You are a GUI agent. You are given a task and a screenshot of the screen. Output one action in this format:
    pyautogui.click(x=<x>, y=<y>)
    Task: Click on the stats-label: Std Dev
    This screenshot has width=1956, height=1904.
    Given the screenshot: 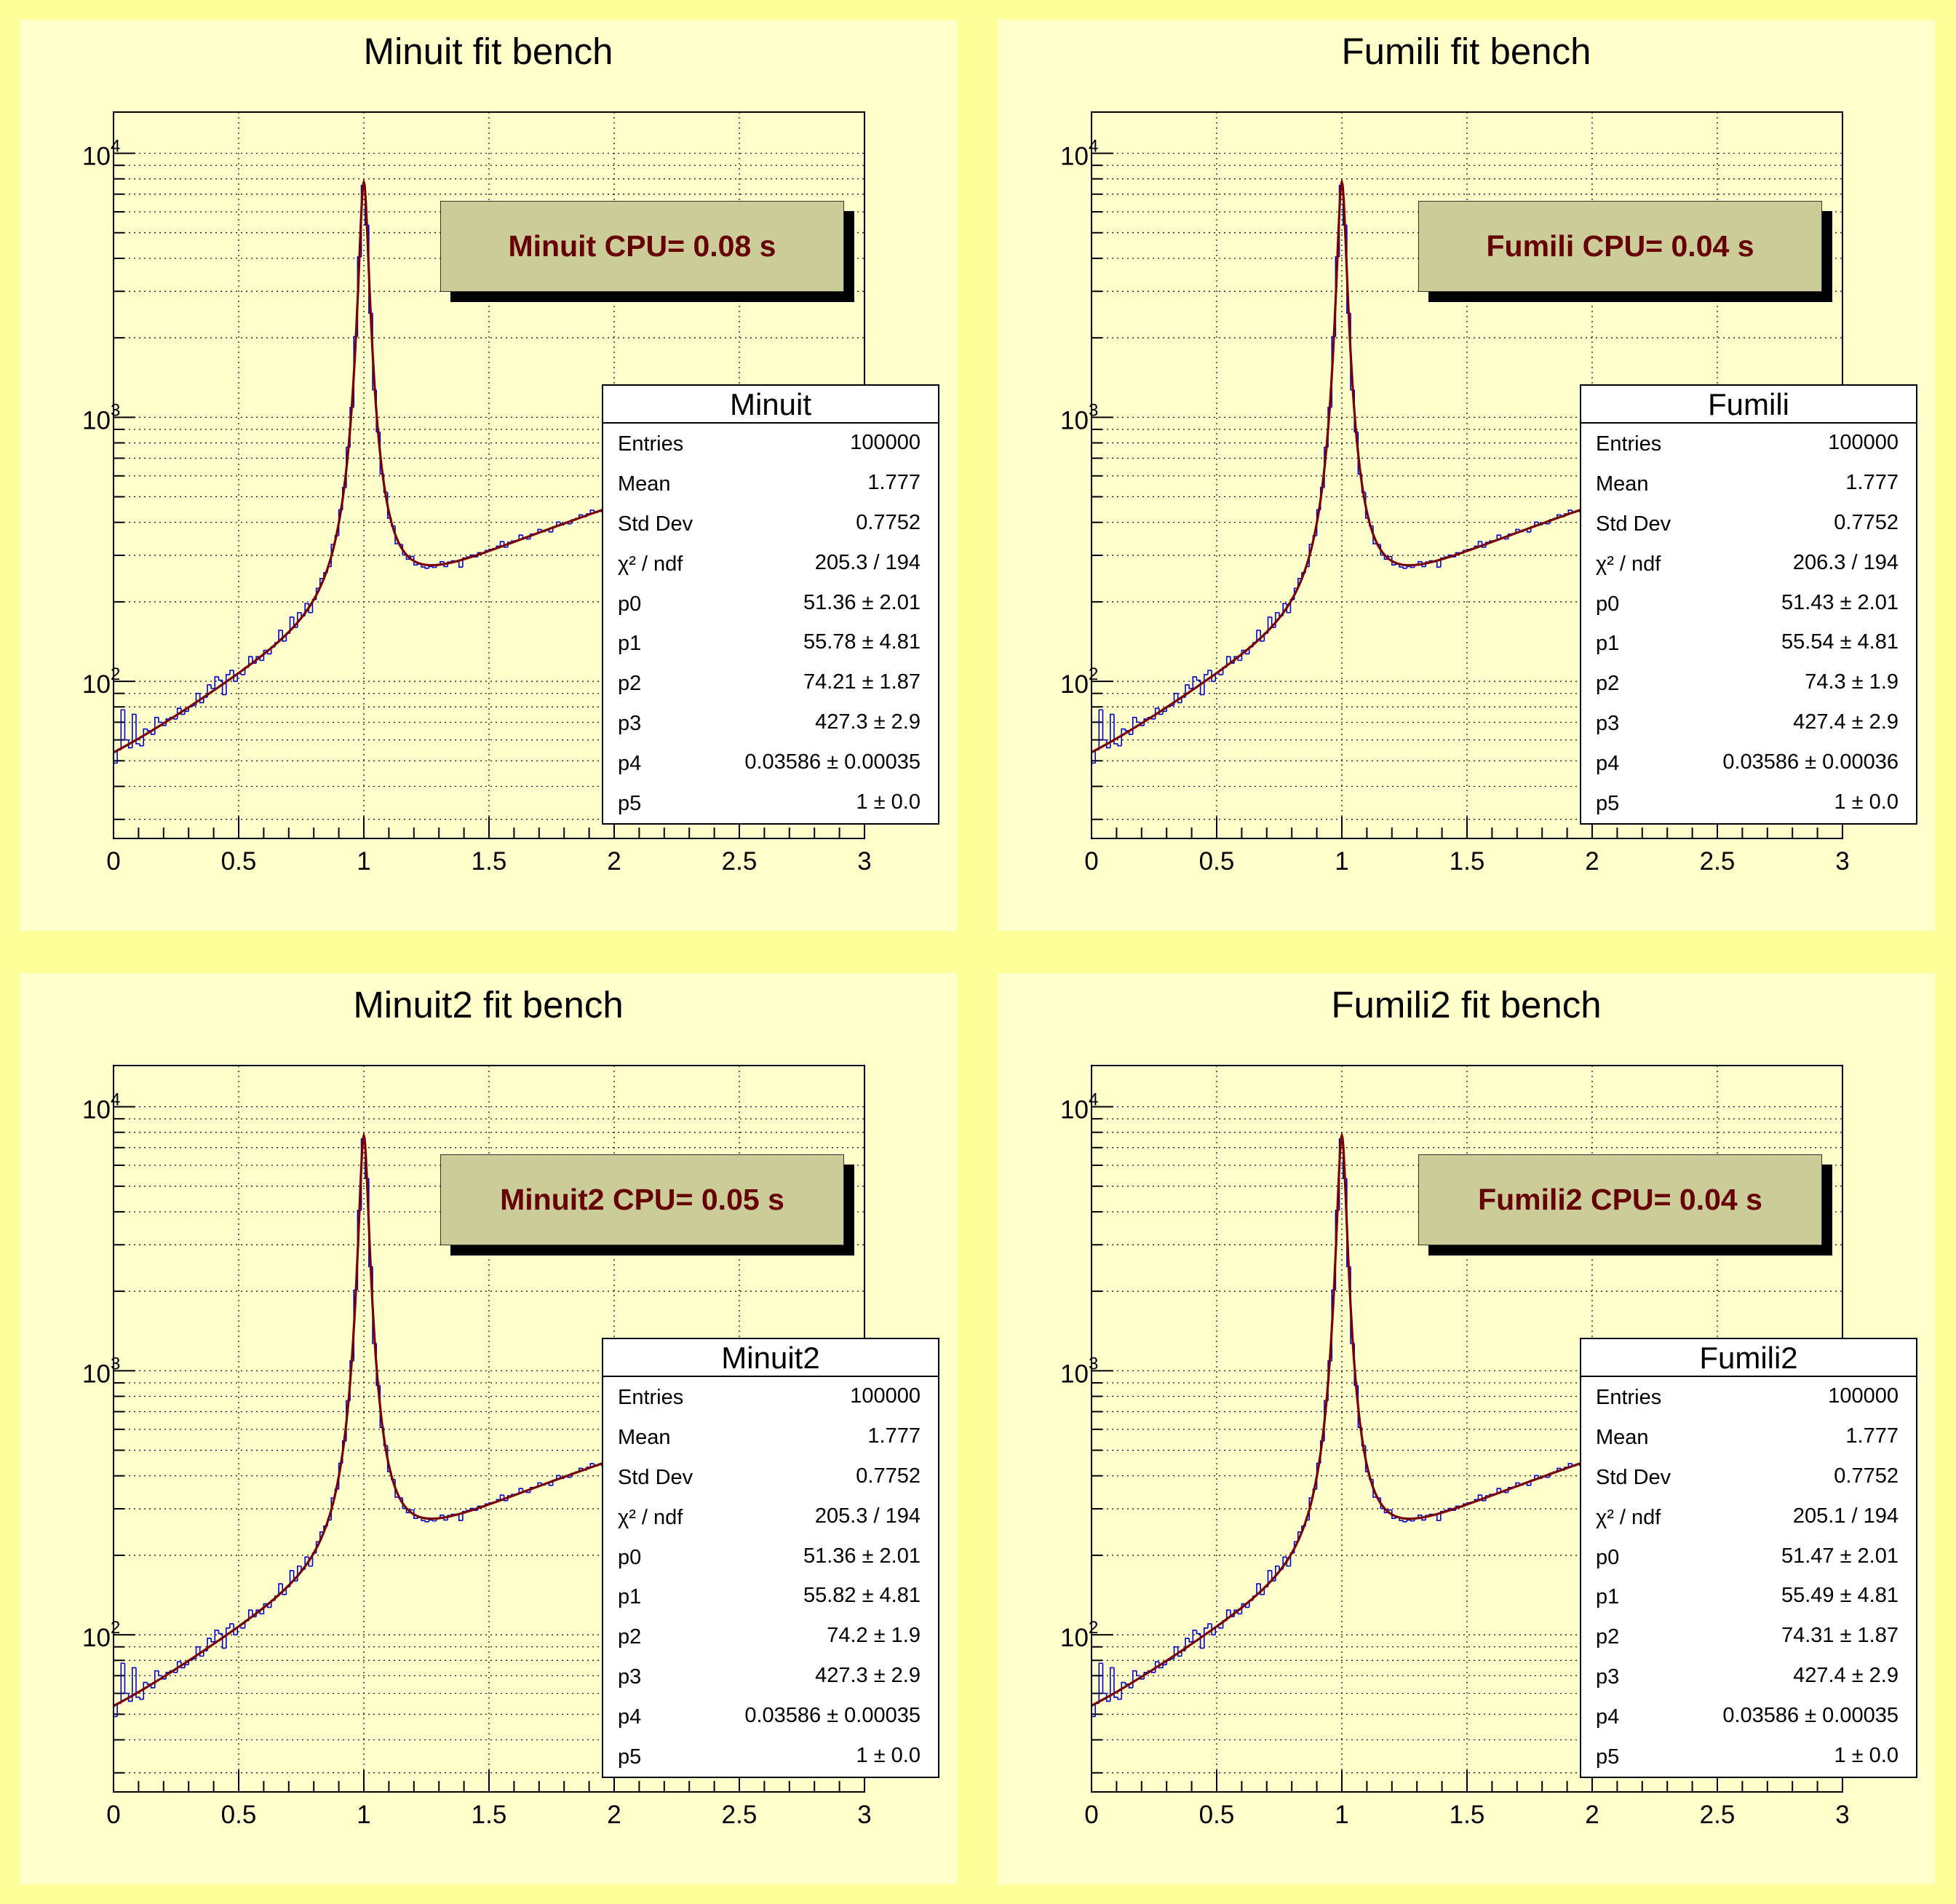 What is the action you would take?
    pyautogui.click(x=655, y=524)
    